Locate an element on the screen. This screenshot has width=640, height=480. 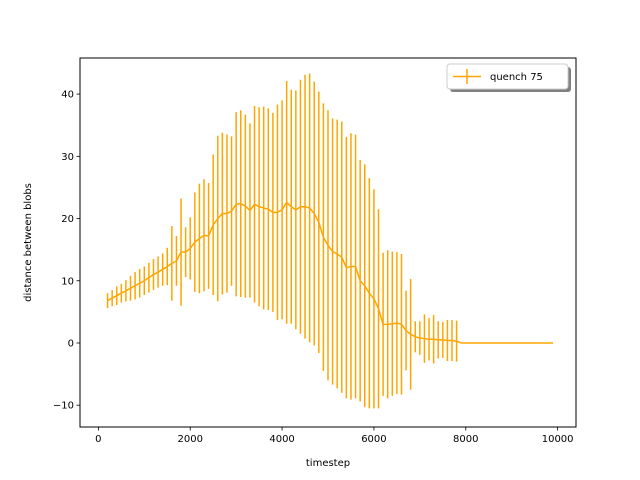
y-tick-label: 30 is located at coordinates (67, 157).